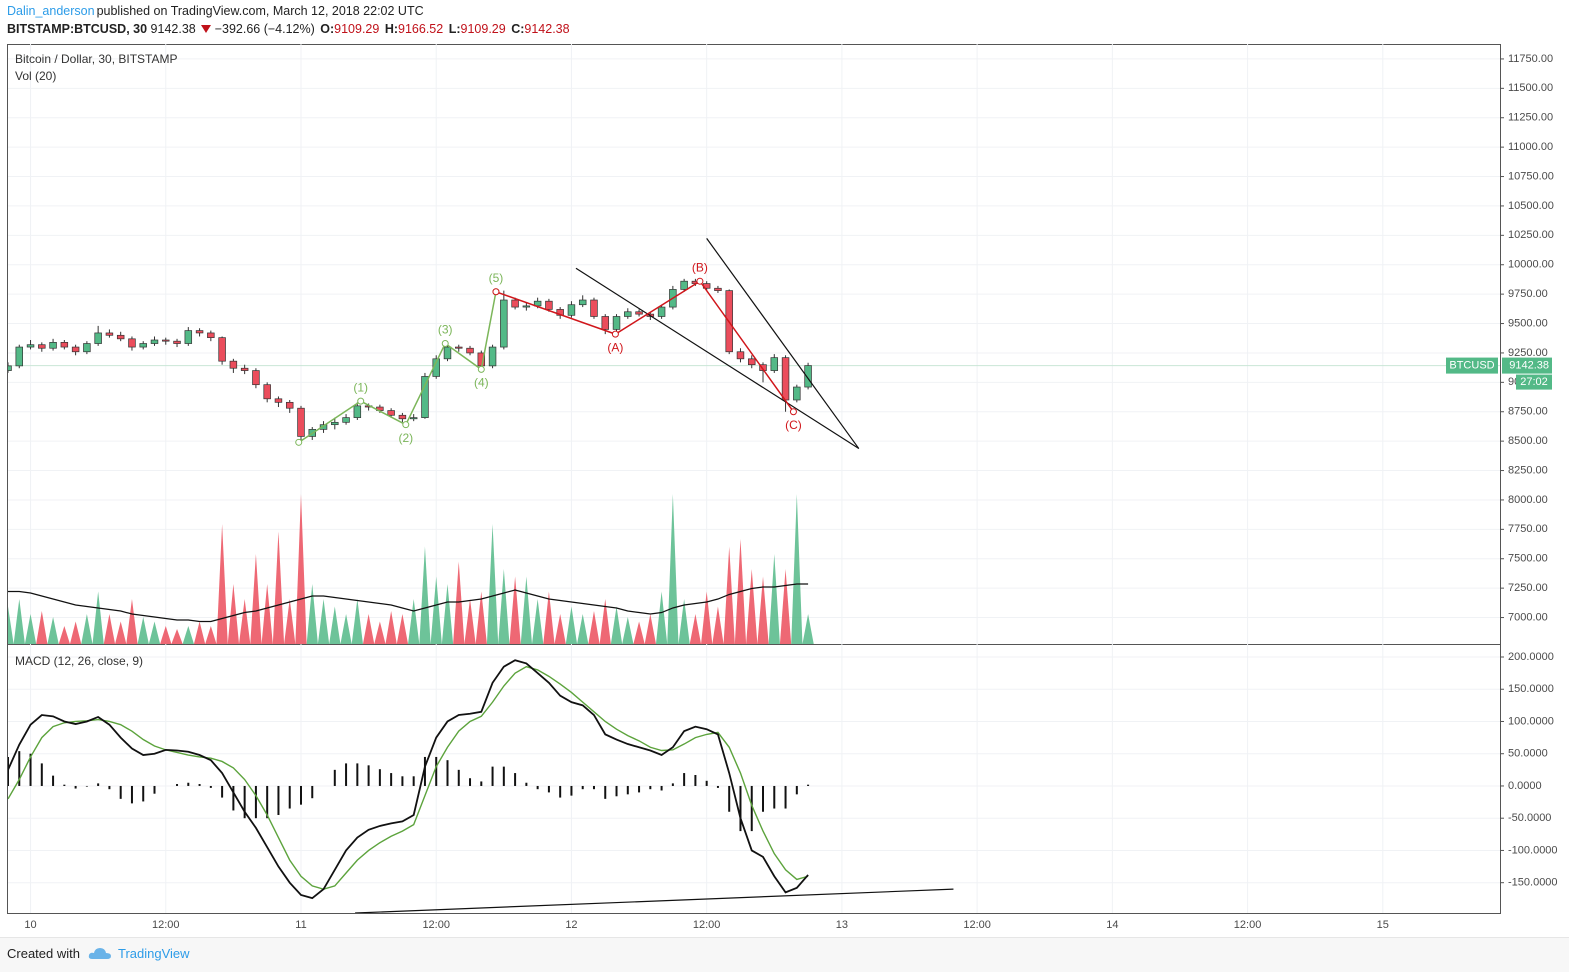 The image size is (1569, 972). I want to click on symbol: BITSTAMP:BTCUSD, 30, so click(77, 29).